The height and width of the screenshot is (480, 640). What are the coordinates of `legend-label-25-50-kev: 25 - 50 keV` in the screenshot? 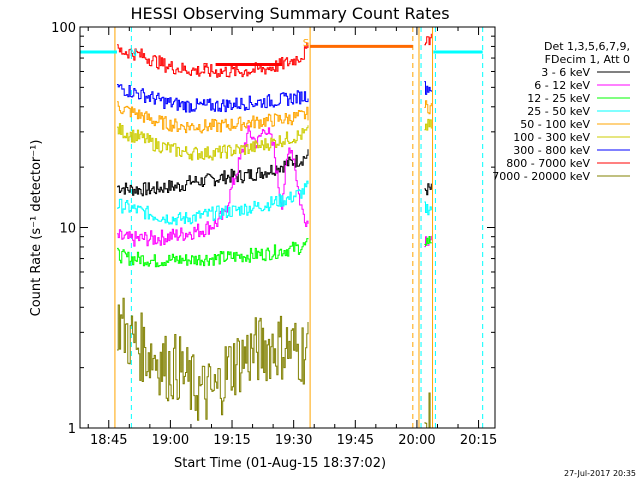 It's located at (558, 111).